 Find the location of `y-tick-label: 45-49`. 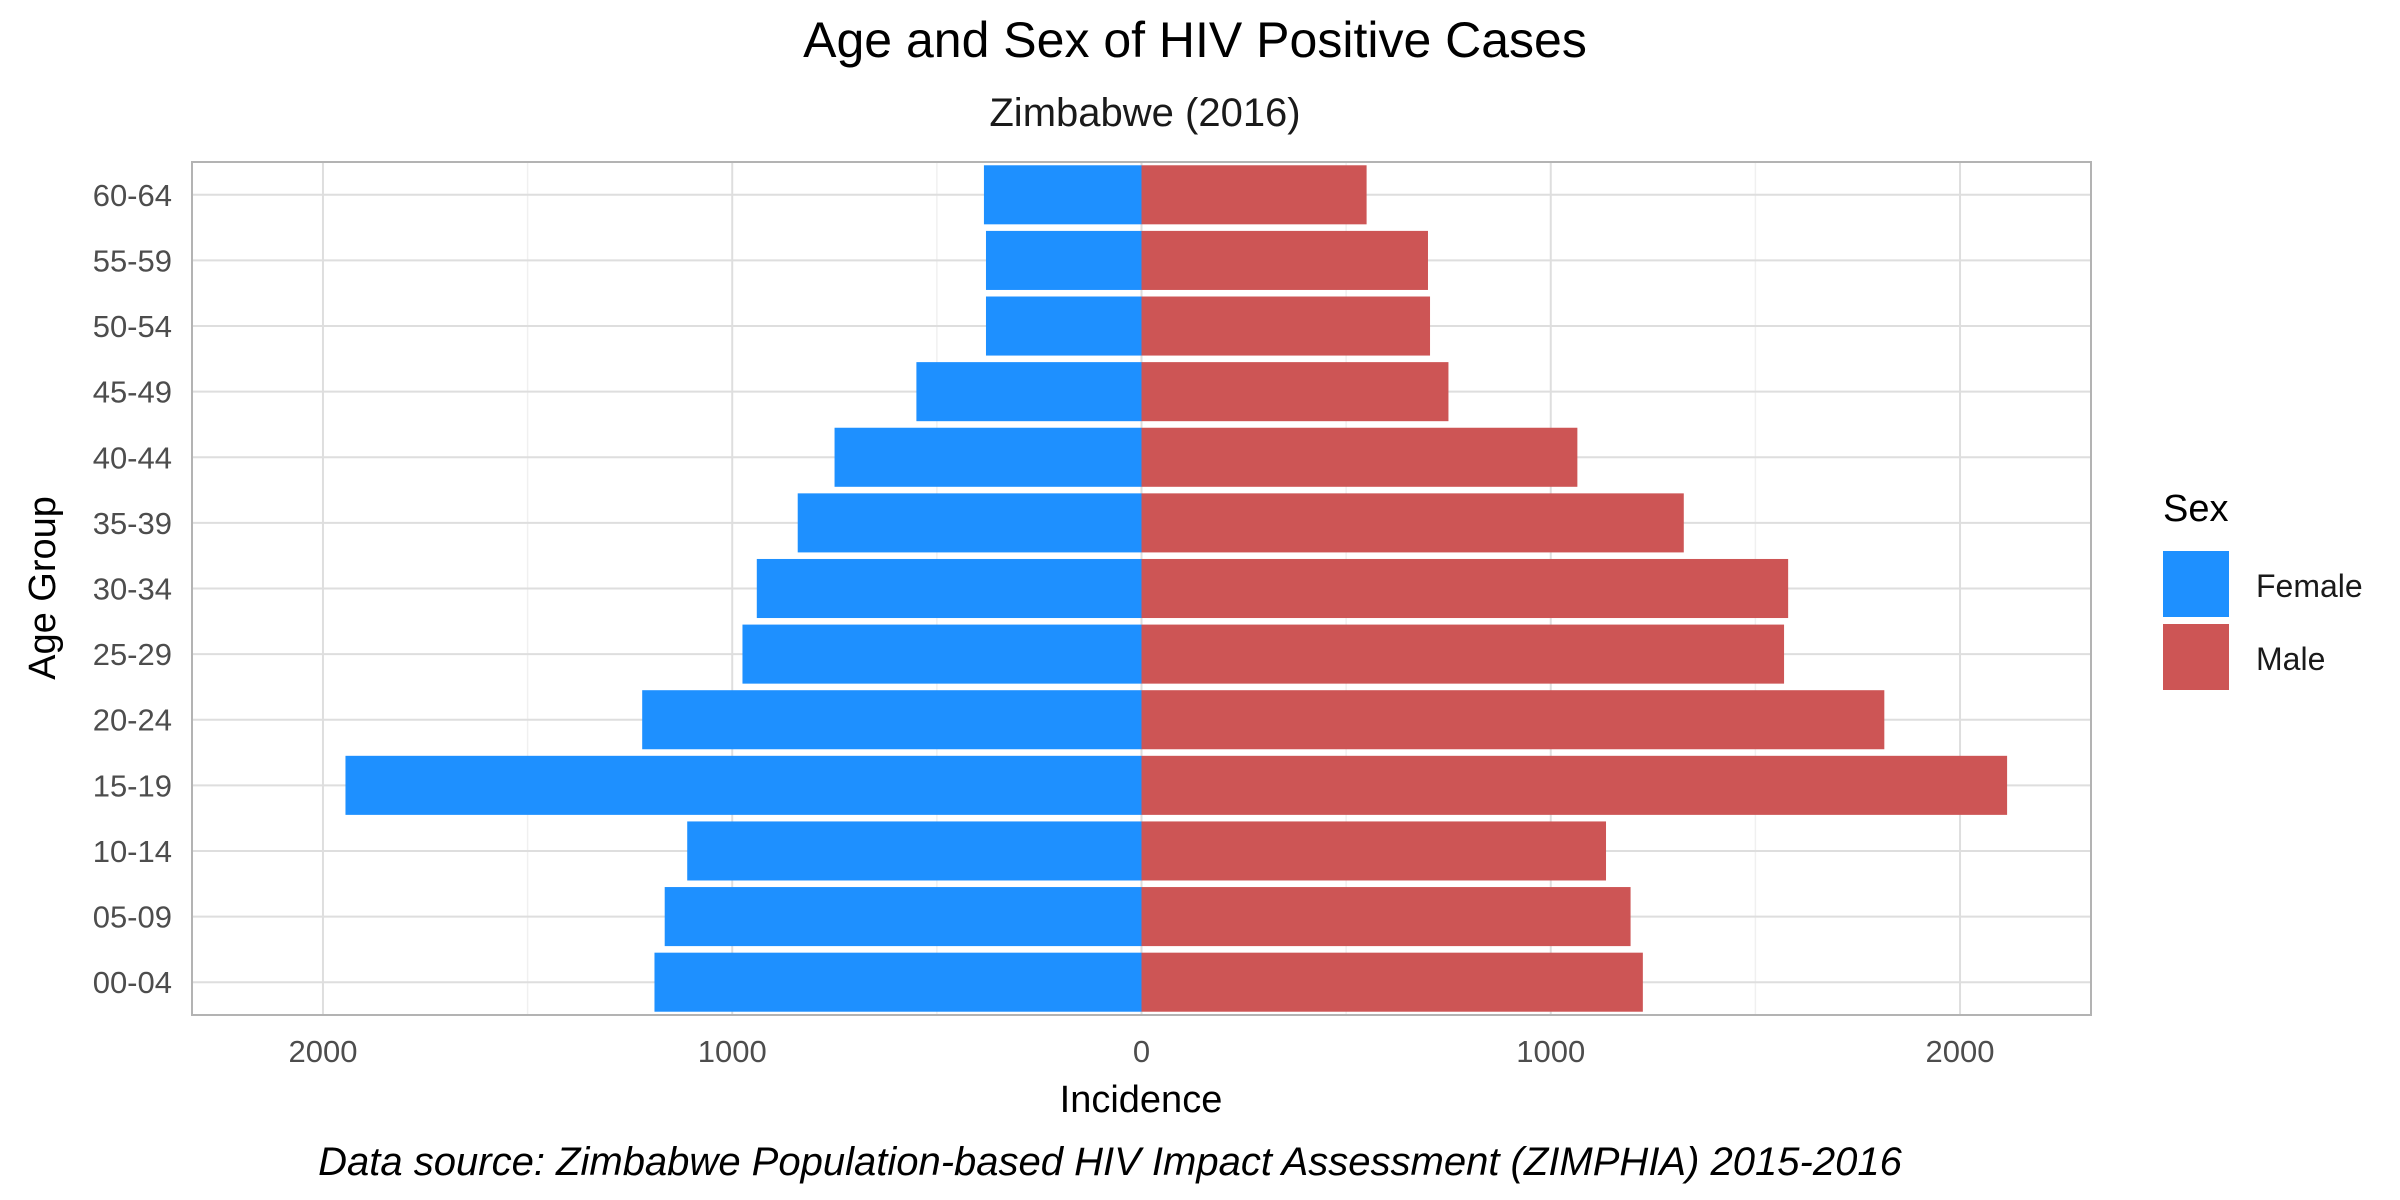

y-tick-label: 45-49 is located at coordinates (132, 392).